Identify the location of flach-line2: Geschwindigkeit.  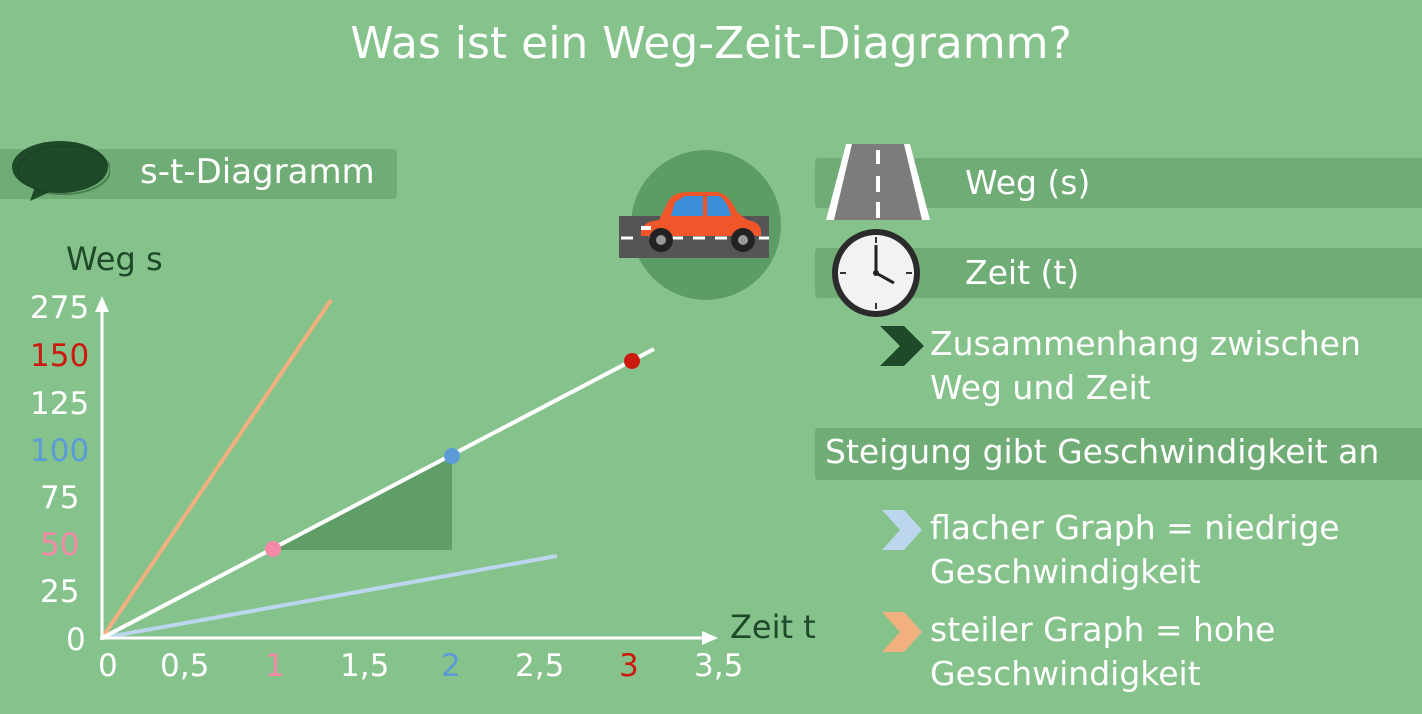
(1065, 571).